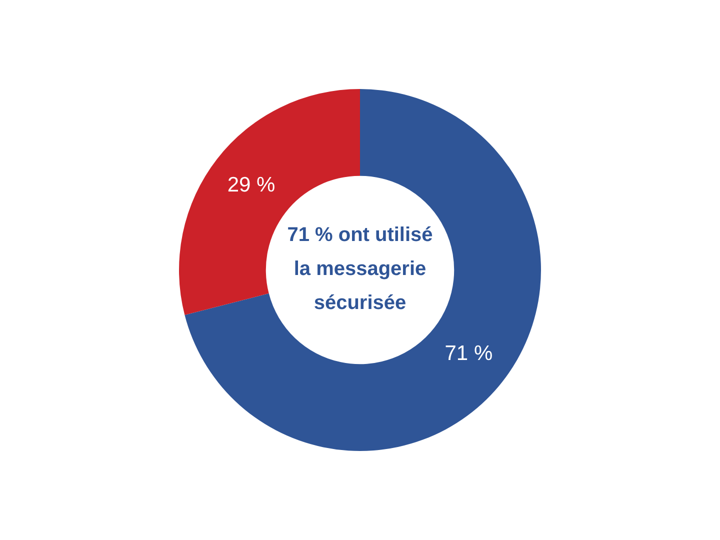 This screenshot has width=720, height=540. I want to click on data-label: 71 %, so click(468, 354).